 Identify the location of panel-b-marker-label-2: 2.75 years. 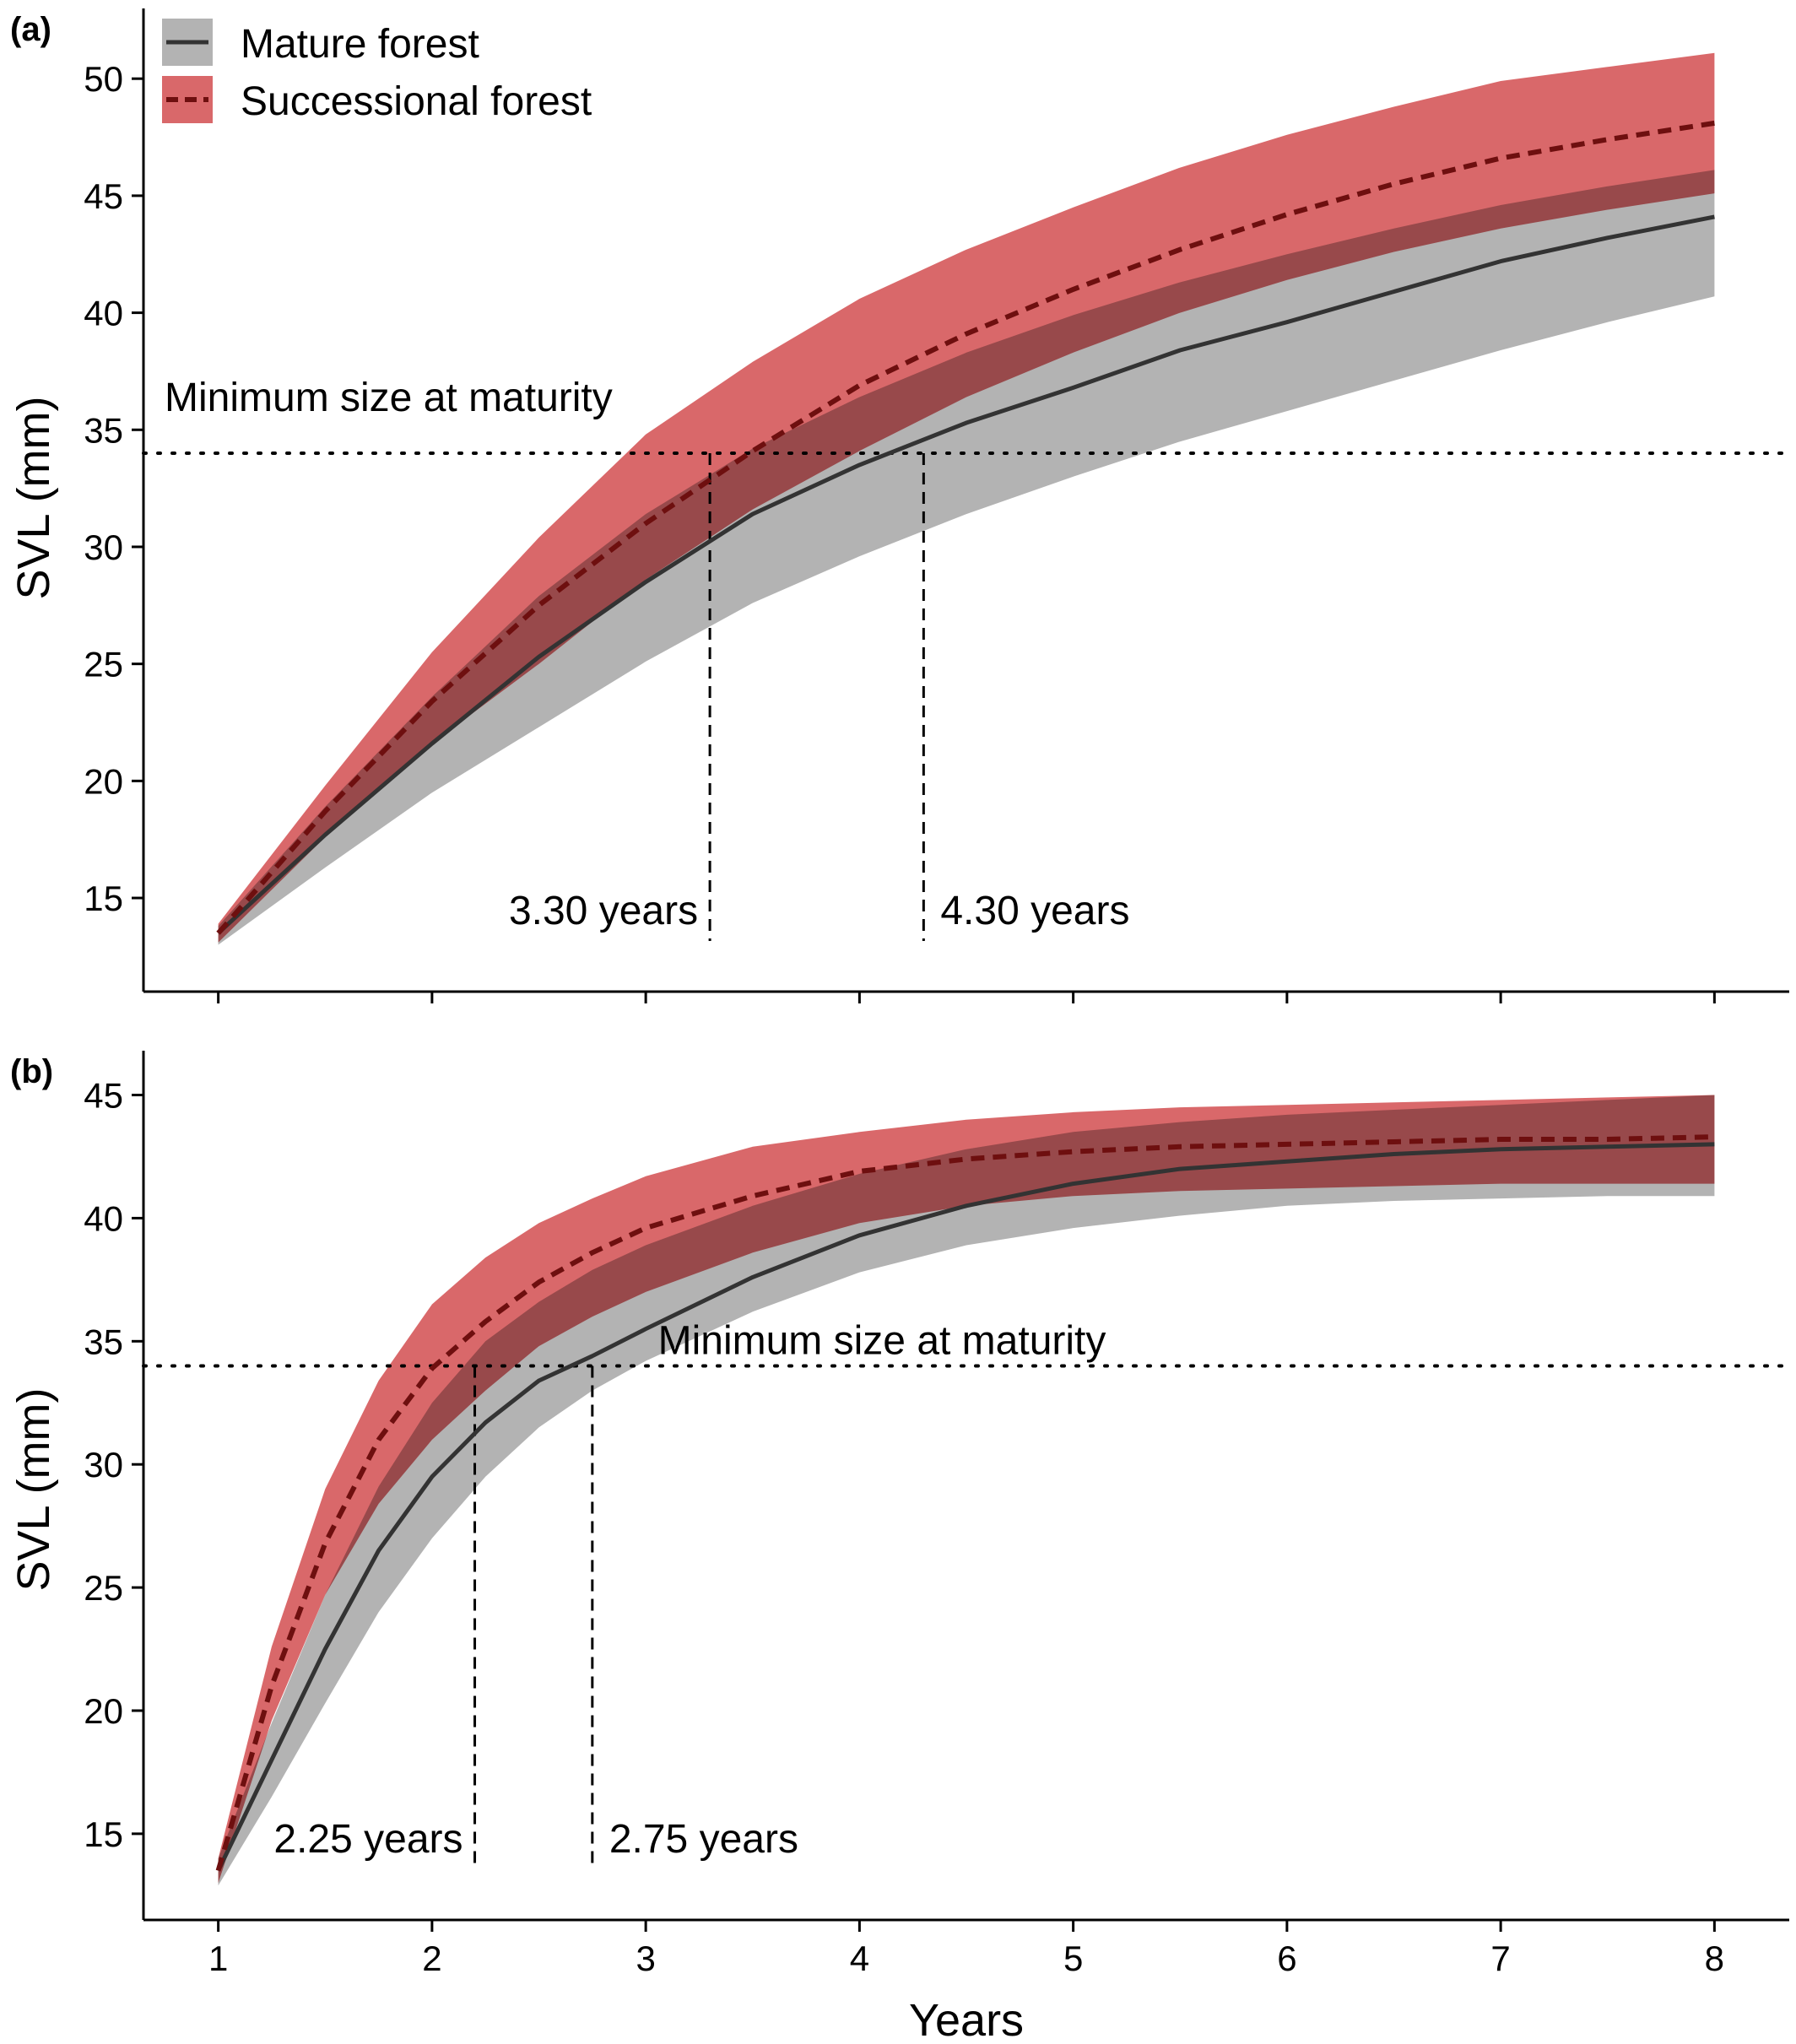
(703, 1840).